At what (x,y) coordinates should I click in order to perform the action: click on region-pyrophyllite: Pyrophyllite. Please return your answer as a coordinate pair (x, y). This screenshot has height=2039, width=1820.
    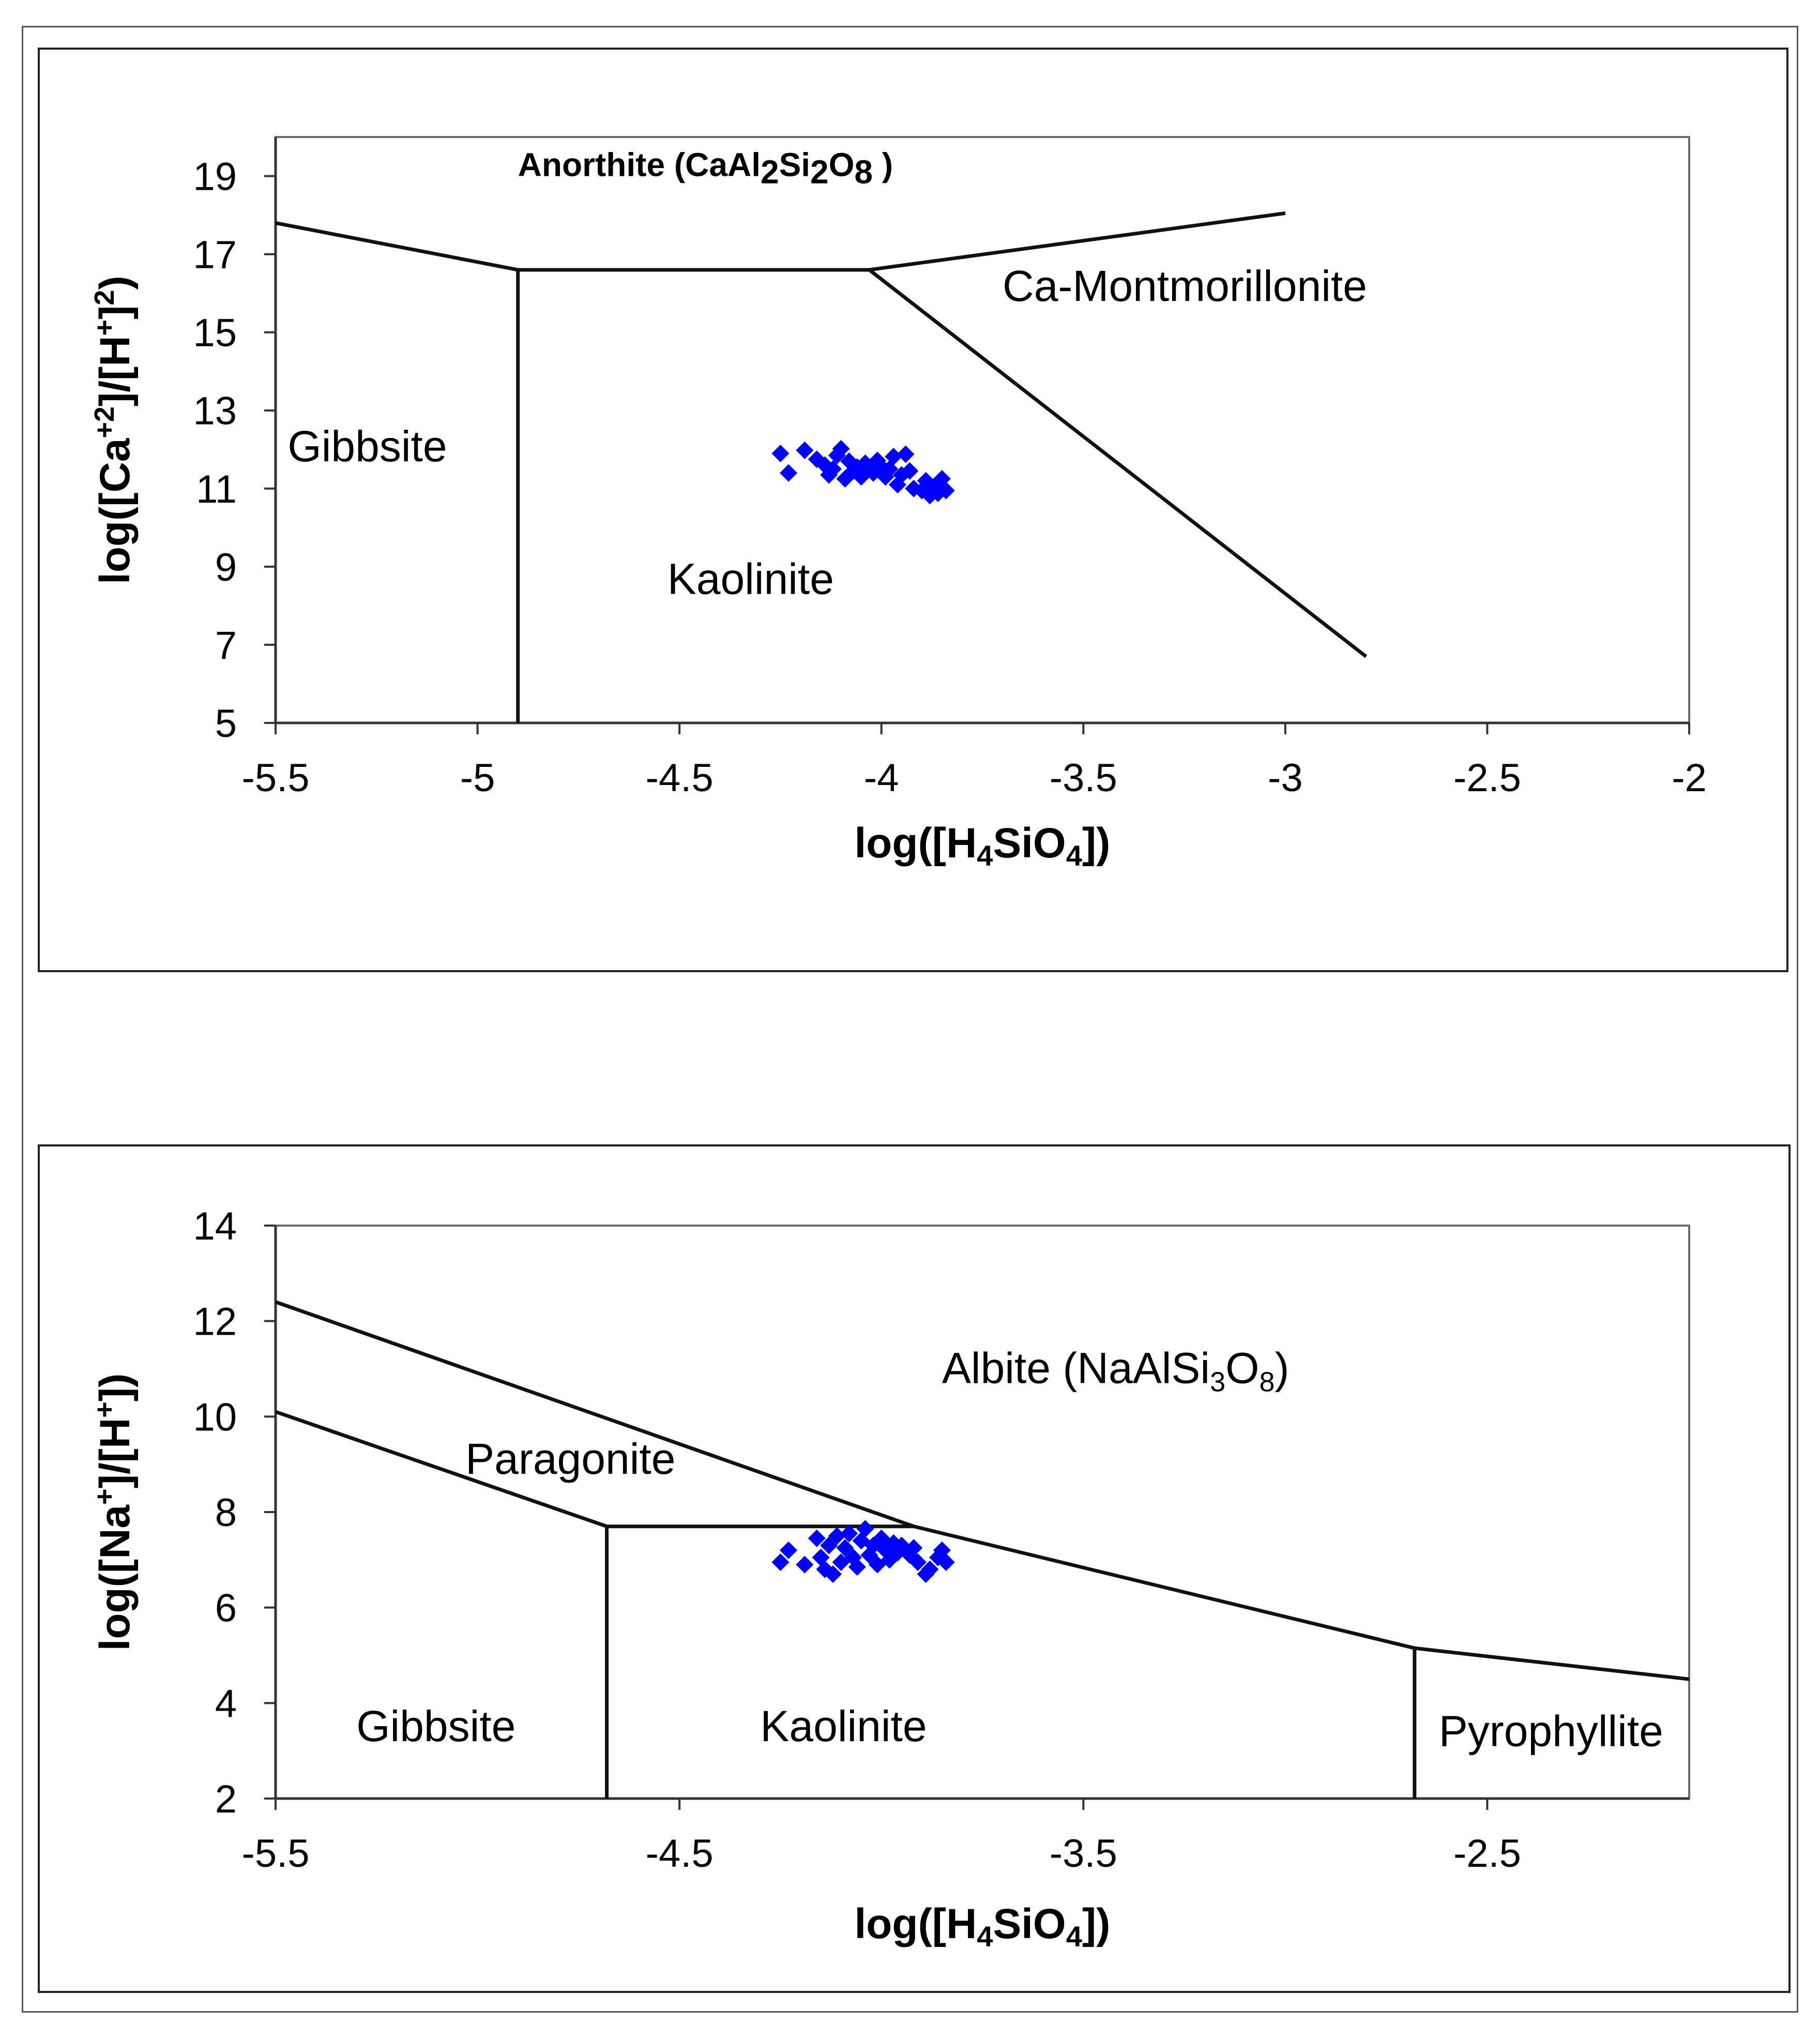
    Looking at the image, I should click on (1551, 1731).